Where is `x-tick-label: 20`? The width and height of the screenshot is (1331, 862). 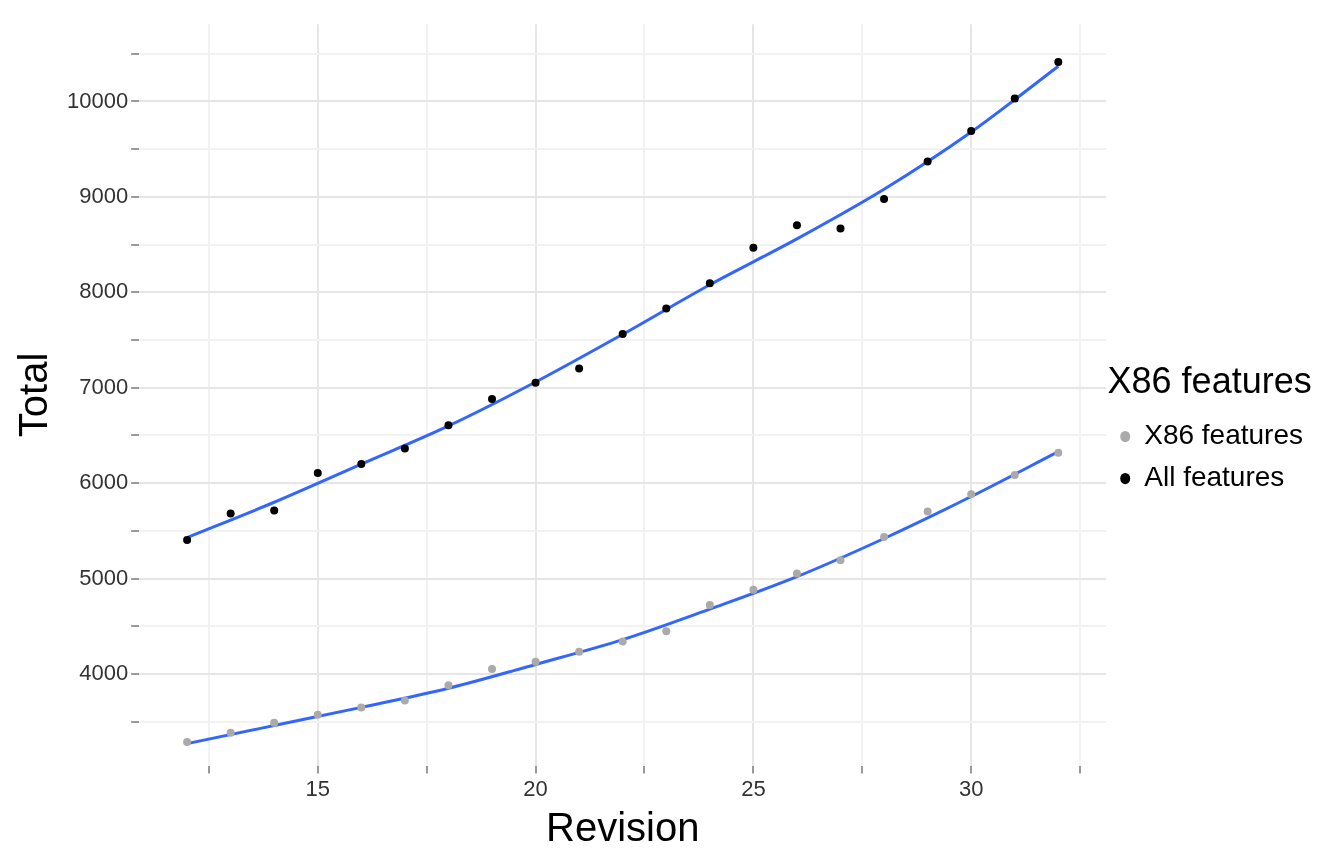
x-tick-label: 20 is located at coordinates (535, 788).